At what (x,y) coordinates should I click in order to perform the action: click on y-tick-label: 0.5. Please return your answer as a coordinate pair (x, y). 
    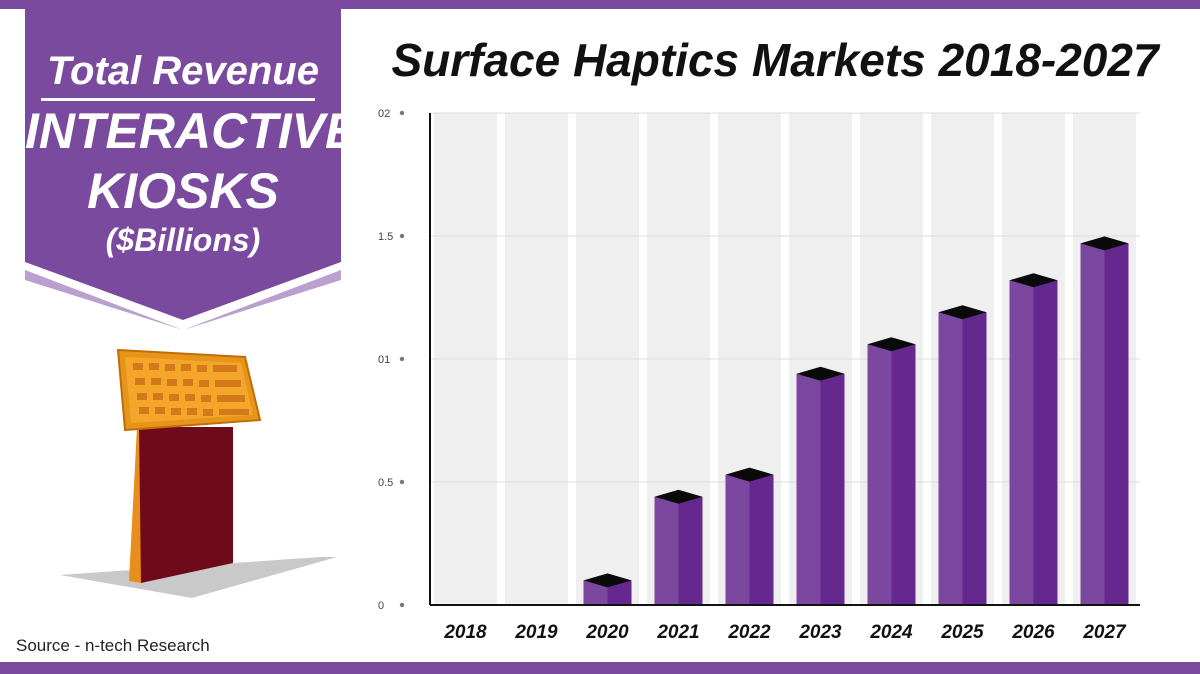
    Looking at the image, I should click on (385, 483).